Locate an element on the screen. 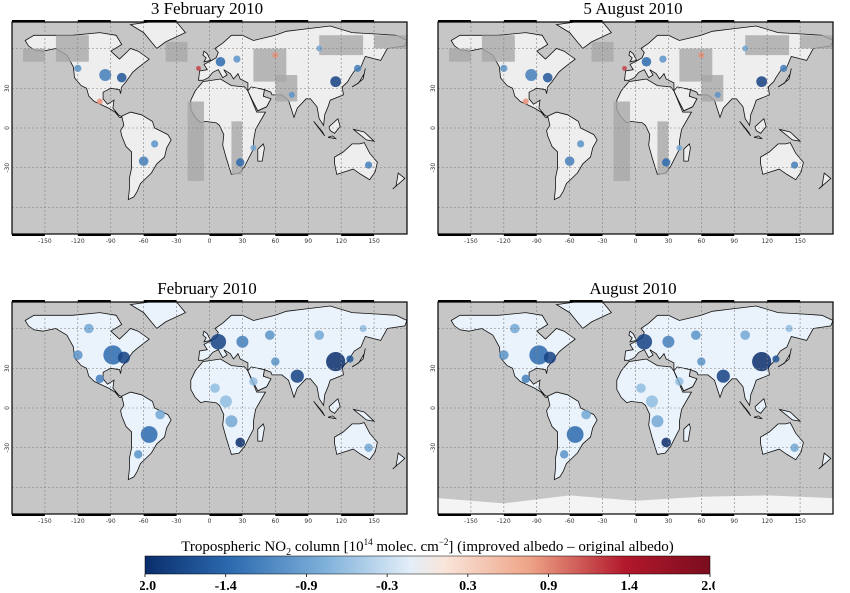  x-tick-label: -60 is located at coordinates (570, 521).